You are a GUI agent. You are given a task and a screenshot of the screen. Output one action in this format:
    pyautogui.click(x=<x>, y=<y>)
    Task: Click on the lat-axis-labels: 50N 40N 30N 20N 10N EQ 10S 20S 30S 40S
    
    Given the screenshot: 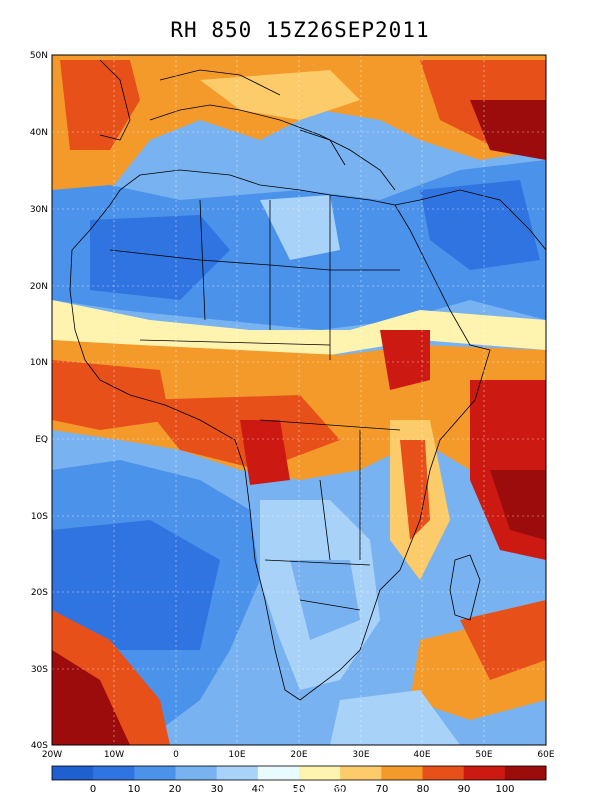 What is the action you would take?
    pyautogui.click(x=39, y=401)
    